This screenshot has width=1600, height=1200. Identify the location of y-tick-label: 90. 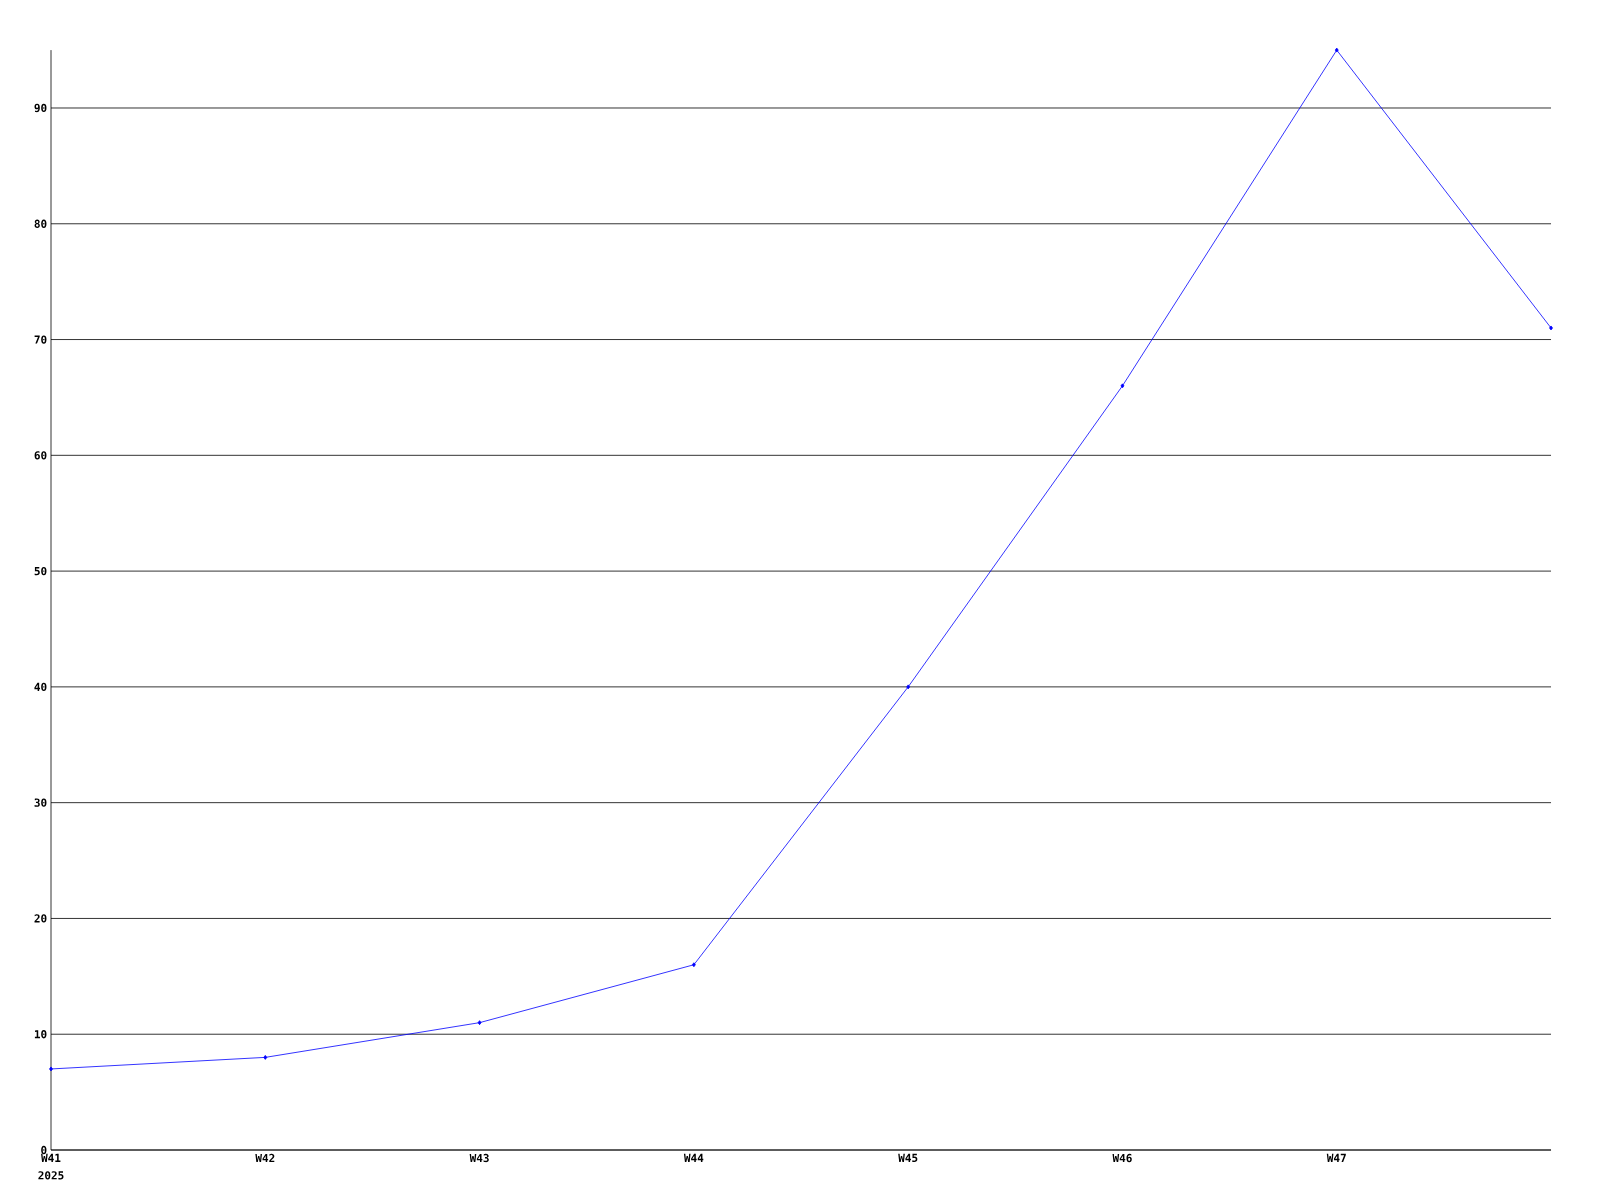
(40, 108).